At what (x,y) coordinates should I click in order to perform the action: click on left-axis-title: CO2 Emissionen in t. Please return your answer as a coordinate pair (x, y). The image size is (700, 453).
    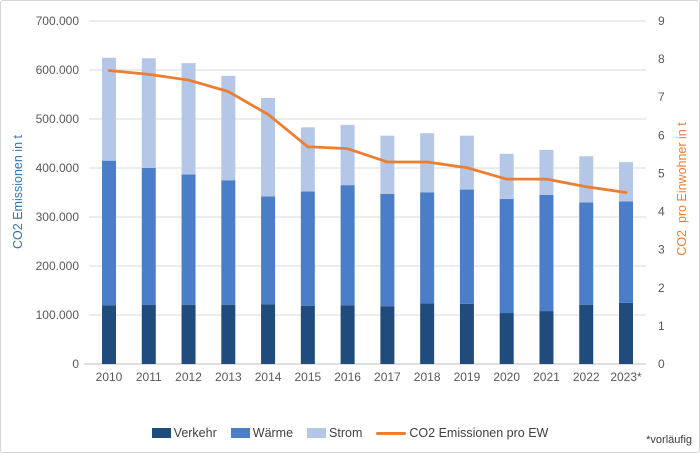
    Looking at the image, I should click on (18, 192).